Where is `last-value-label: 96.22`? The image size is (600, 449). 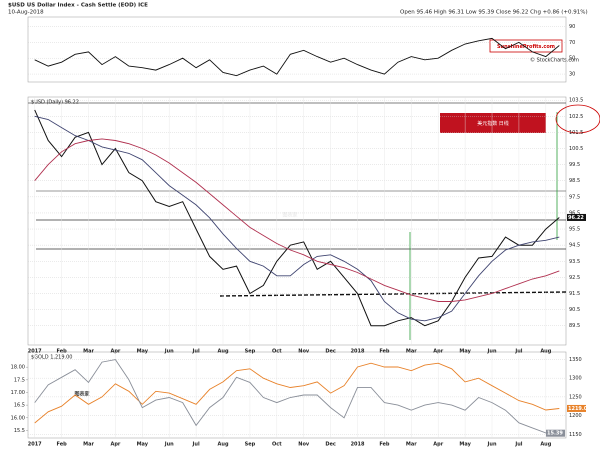
last-value-label: 96.22 is located at coordinates (576, 218).